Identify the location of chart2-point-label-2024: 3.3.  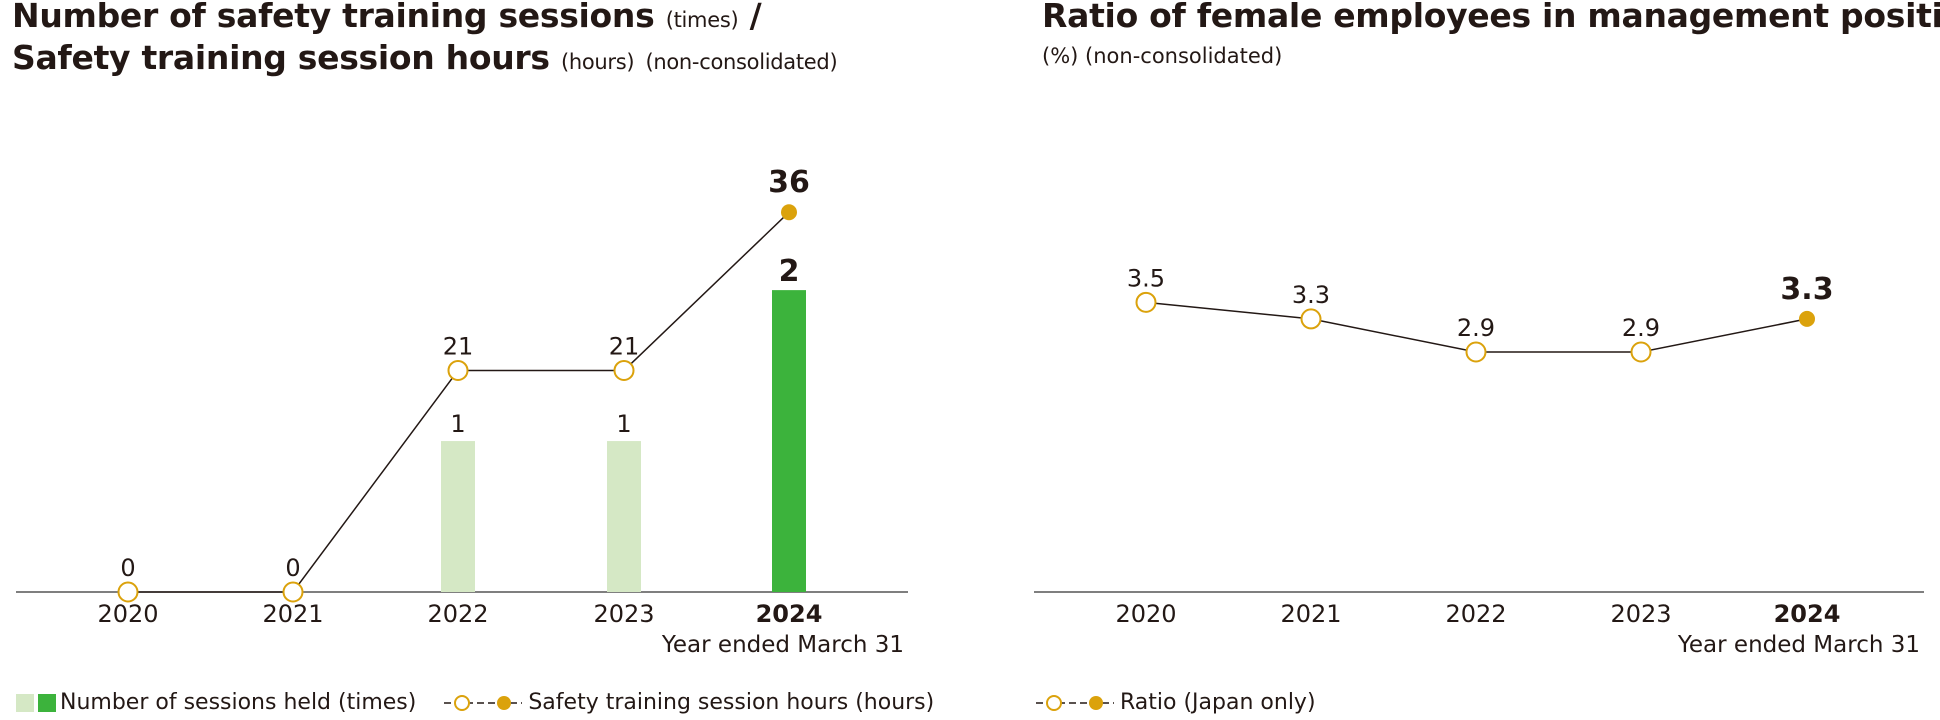
(1806, 289).